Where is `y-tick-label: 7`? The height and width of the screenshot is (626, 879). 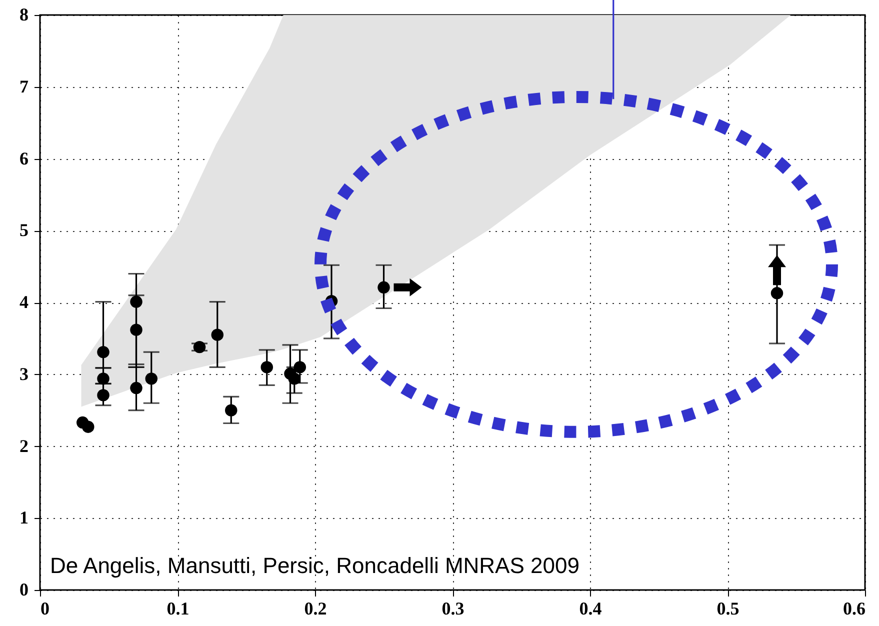
y-tick-label: 7 is located at coordinates (24, 86).